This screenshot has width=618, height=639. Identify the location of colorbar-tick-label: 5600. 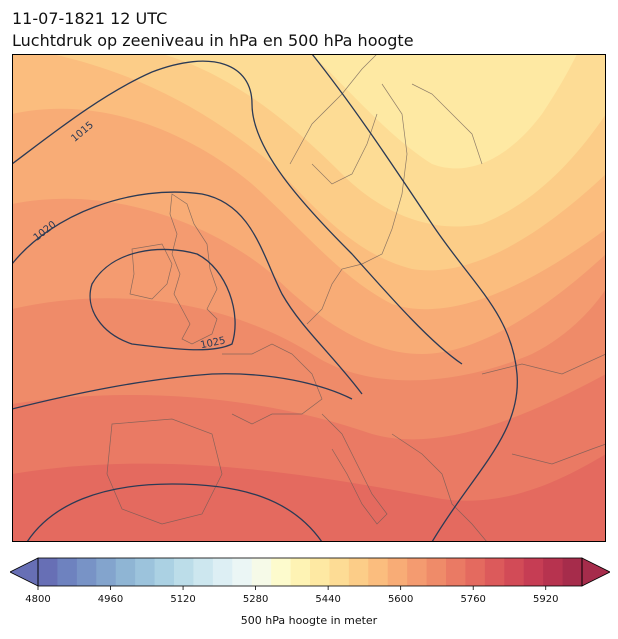
(400, 599).